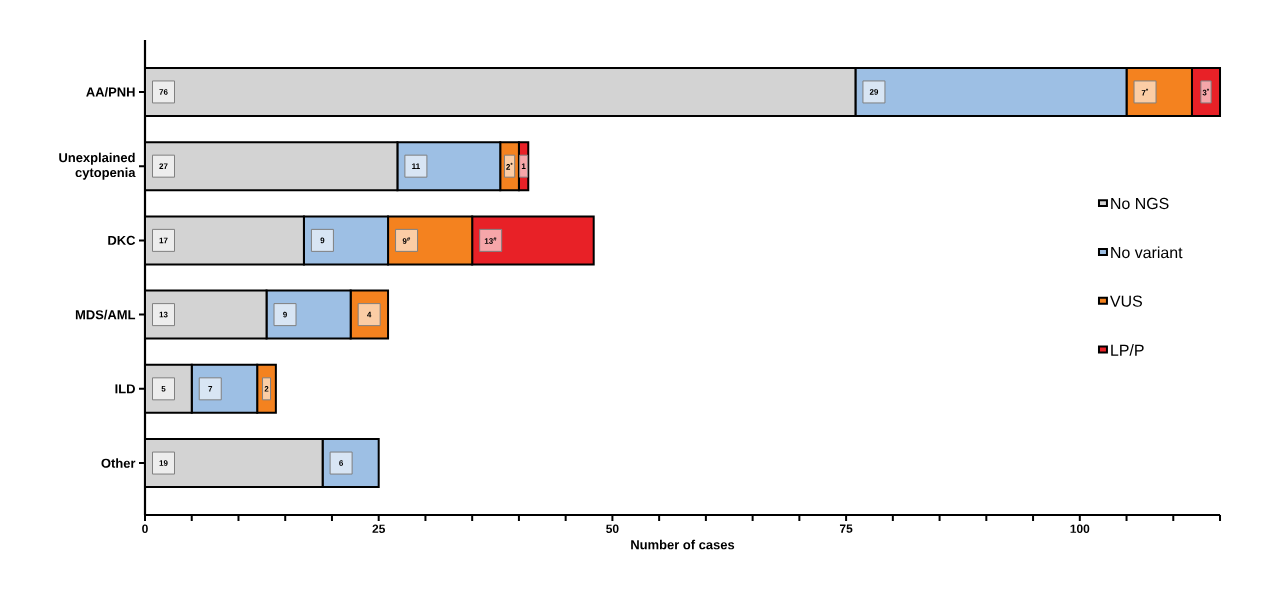 The image size is (1275, 597). I want to click on x-tick-label: 0, so click(145, 528).